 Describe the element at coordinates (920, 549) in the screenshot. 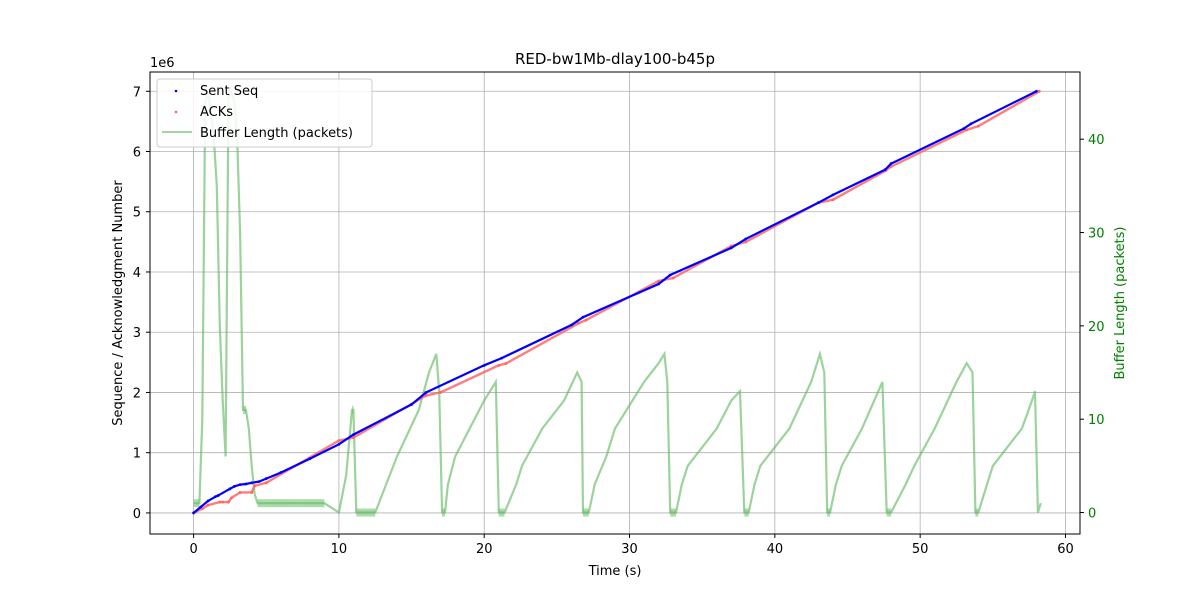

I see `x-tick-label: 50` at that location.